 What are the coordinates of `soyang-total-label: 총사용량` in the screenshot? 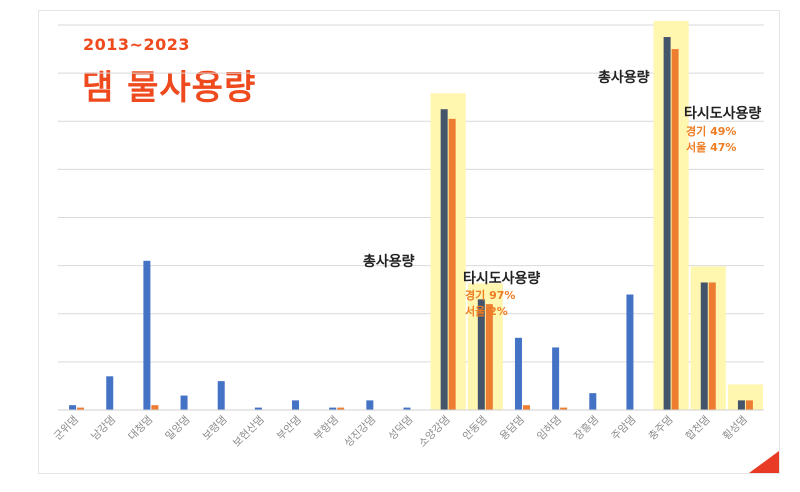 It's located at (389, 262).